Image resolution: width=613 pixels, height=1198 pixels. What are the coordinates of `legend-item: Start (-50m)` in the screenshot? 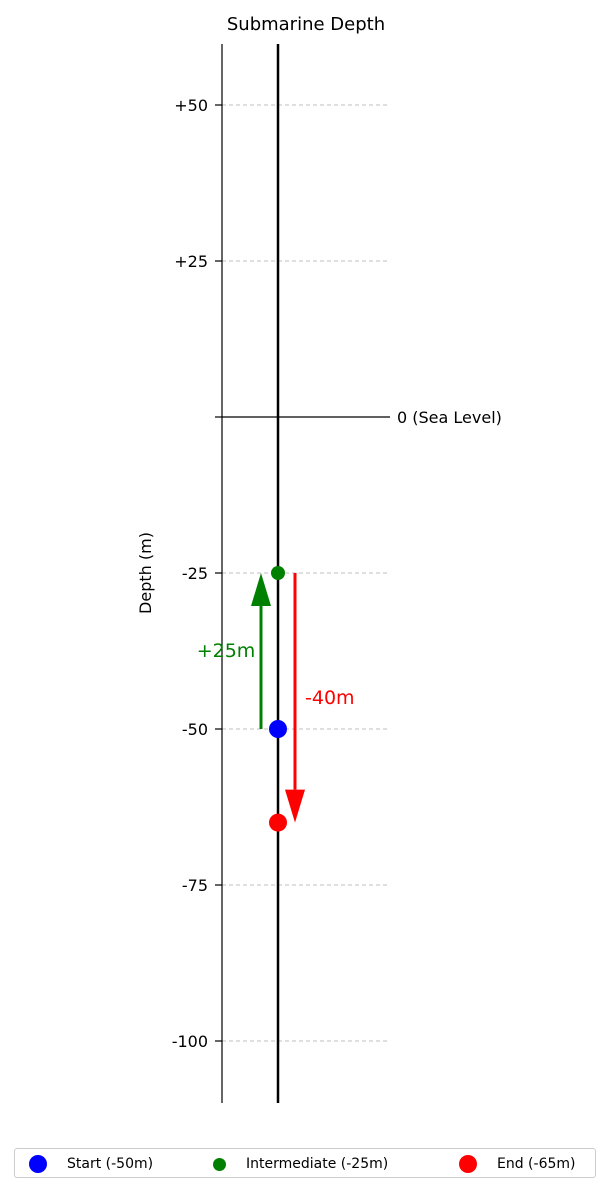 It's located at (91, 1164).